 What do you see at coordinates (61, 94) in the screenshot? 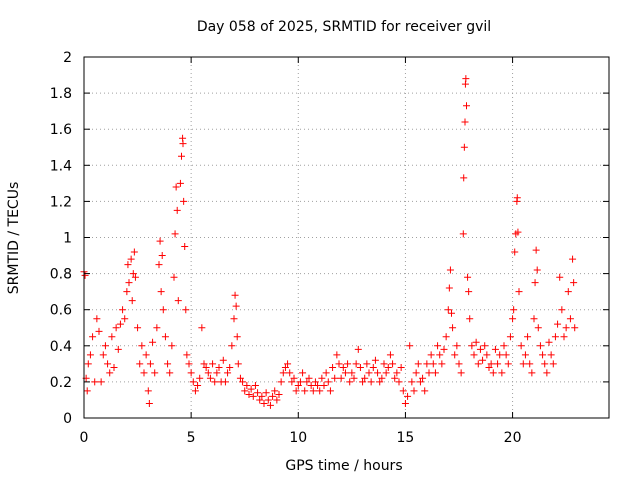
I see `y-tick-label: 1.8` at bounding box center [61, 94].